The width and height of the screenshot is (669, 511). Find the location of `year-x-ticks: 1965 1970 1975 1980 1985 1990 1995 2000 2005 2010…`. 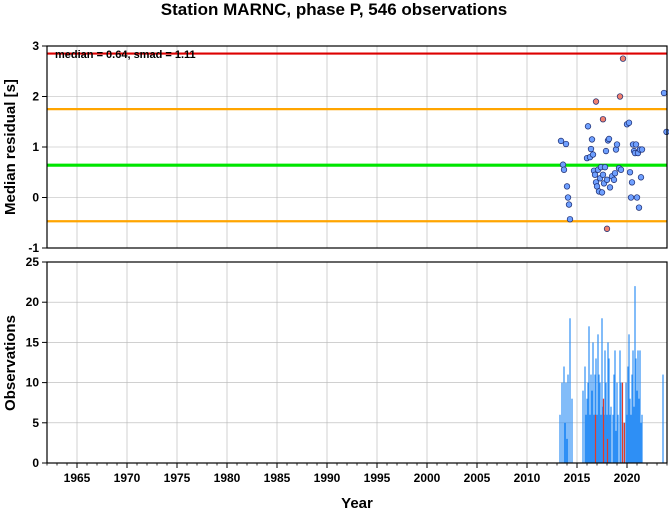

year-x-ticks: 1965 1970 1975 1980 1985 1990 1995 2000 2005 2010… is located at coordinates (357, 474).